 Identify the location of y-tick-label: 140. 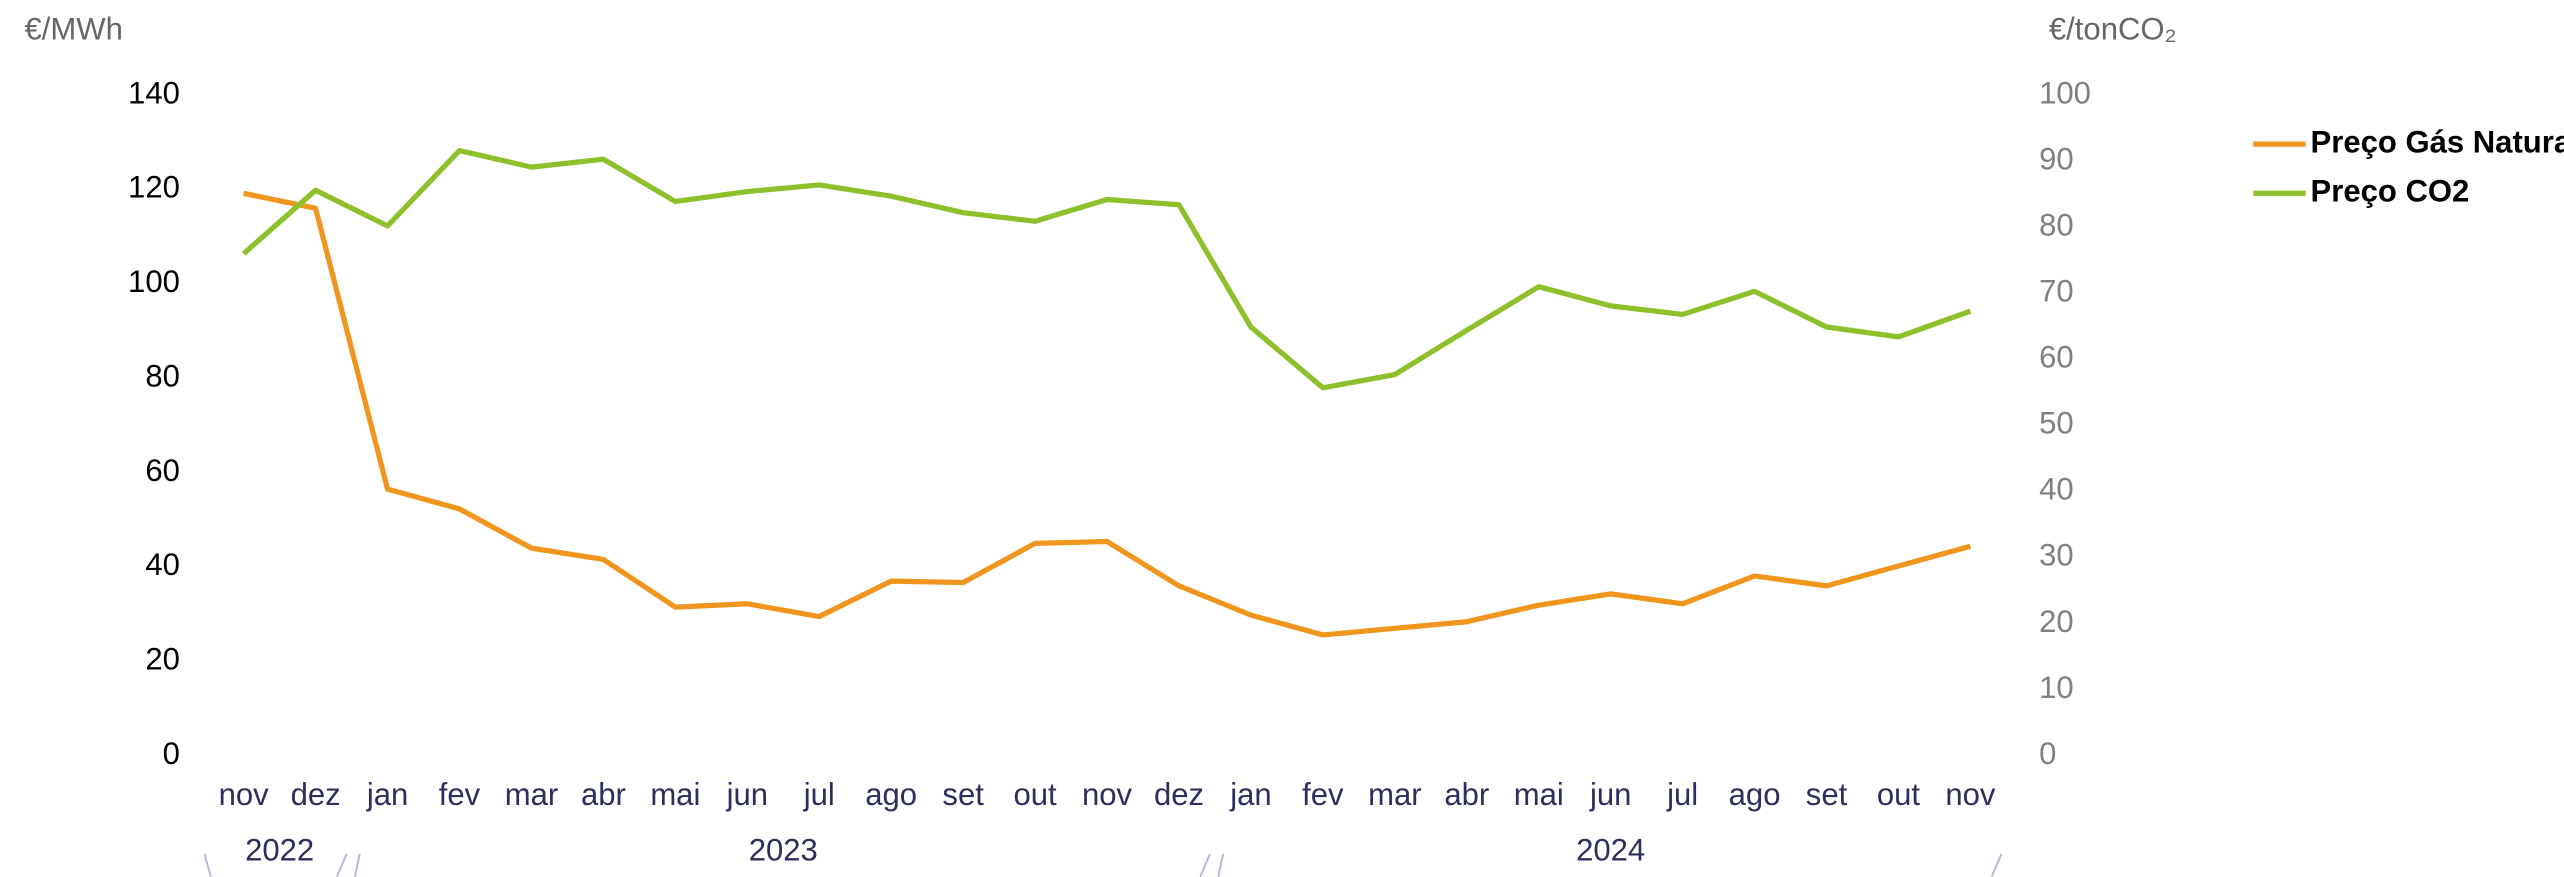
(154, 92).